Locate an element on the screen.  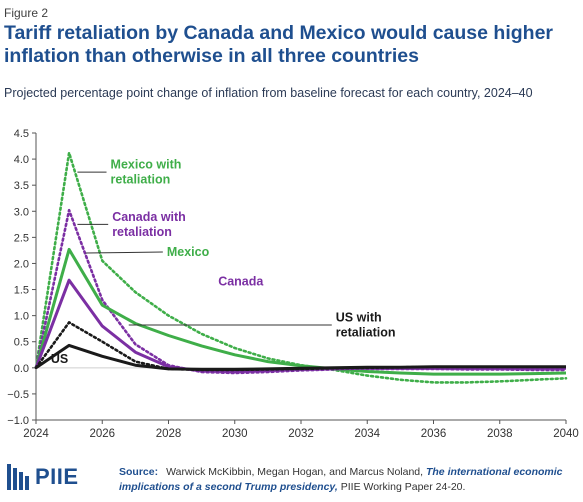
source-rest: PIIE Working Paper 24-20. is located at coordinates (401, 487).